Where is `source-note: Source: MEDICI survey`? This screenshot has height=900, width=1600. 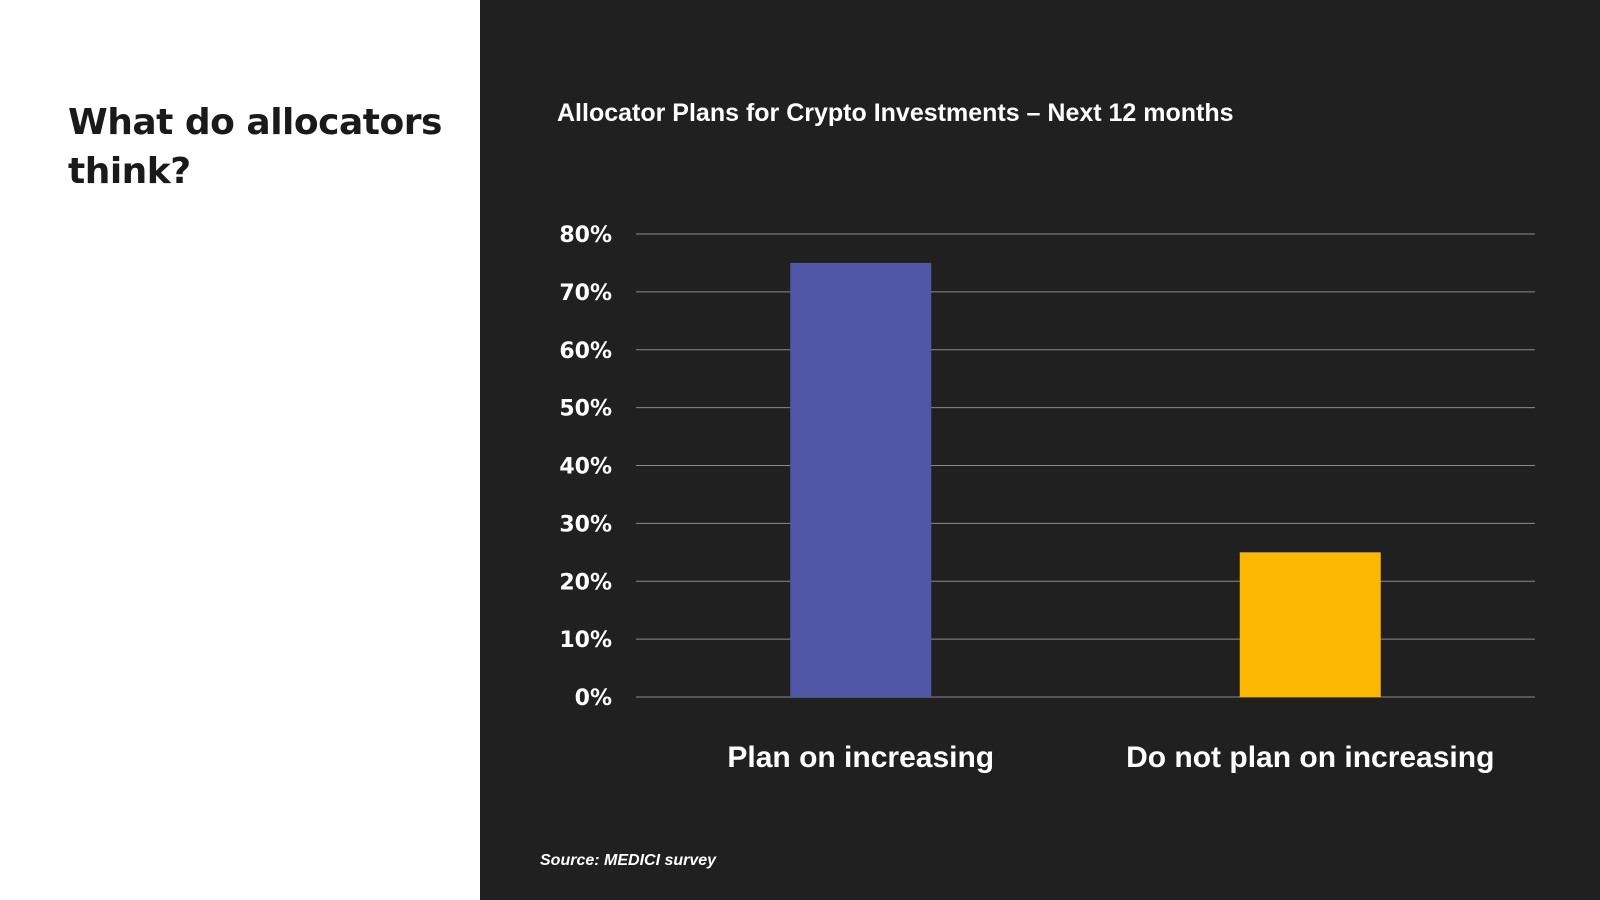
source-note: Source: MEDICI survey is located at coordinates (628, 860).